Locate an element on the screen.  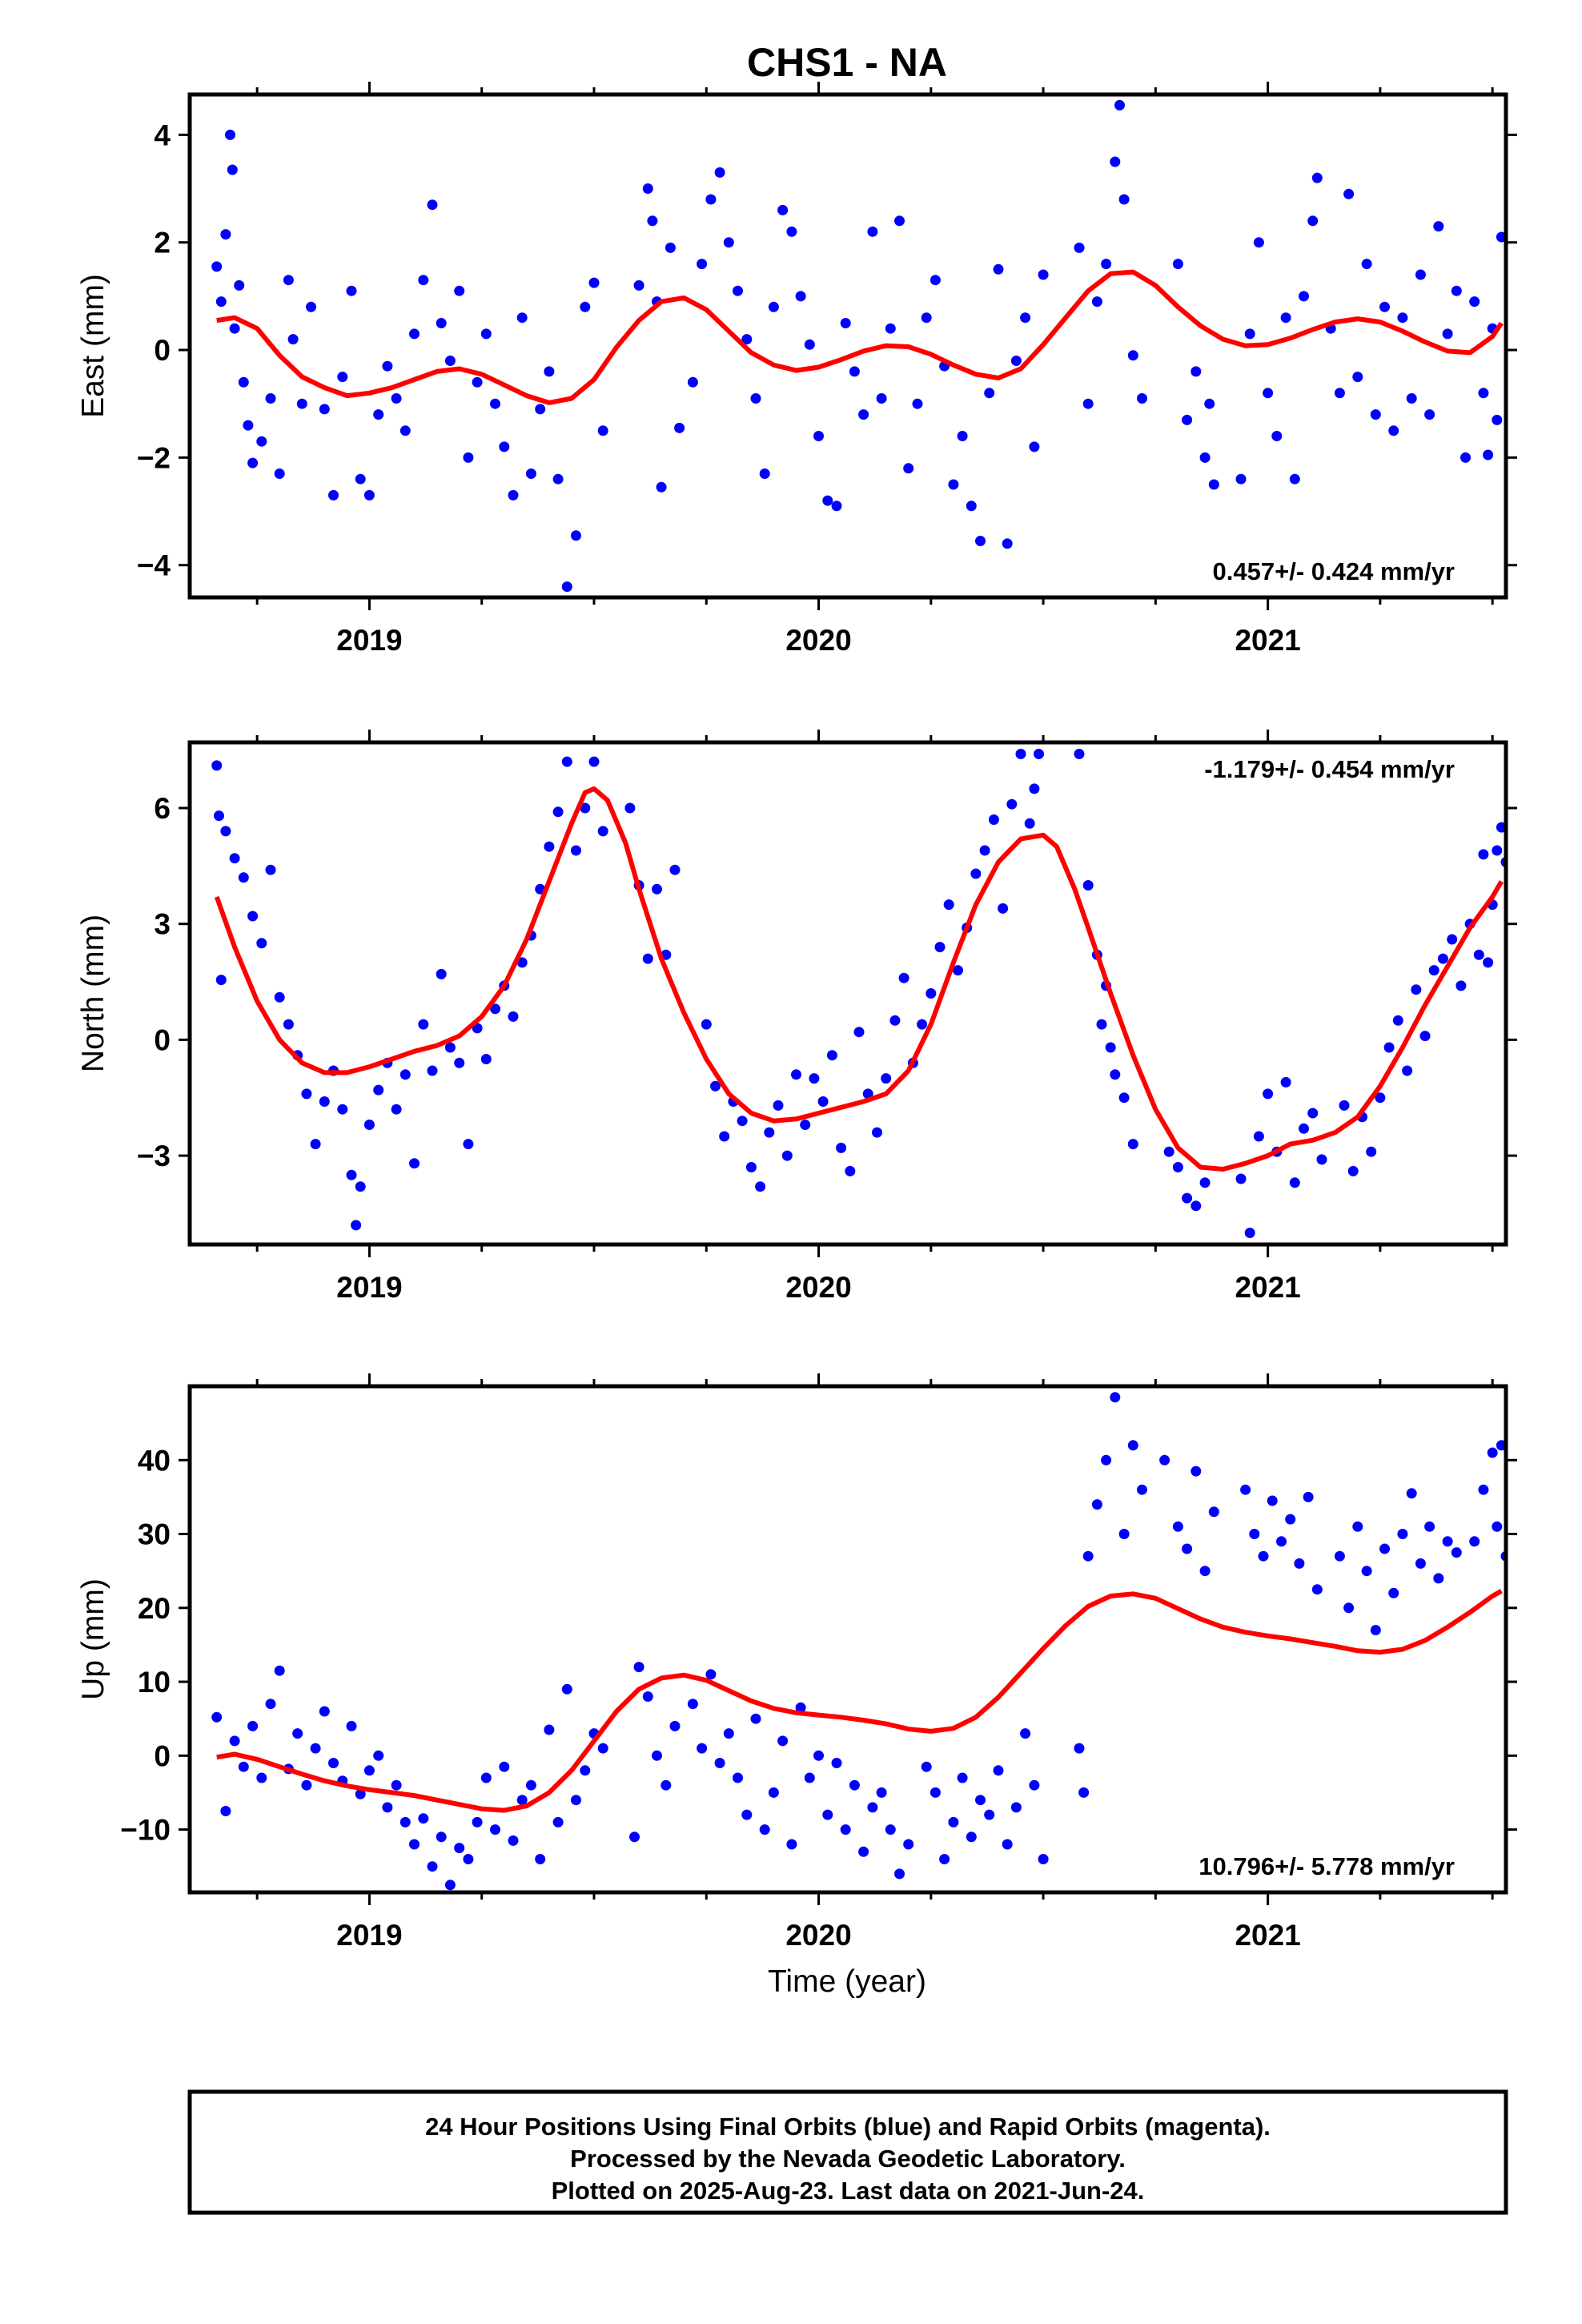
east-ytick-label: 4 is located at coordinates (162, 135).